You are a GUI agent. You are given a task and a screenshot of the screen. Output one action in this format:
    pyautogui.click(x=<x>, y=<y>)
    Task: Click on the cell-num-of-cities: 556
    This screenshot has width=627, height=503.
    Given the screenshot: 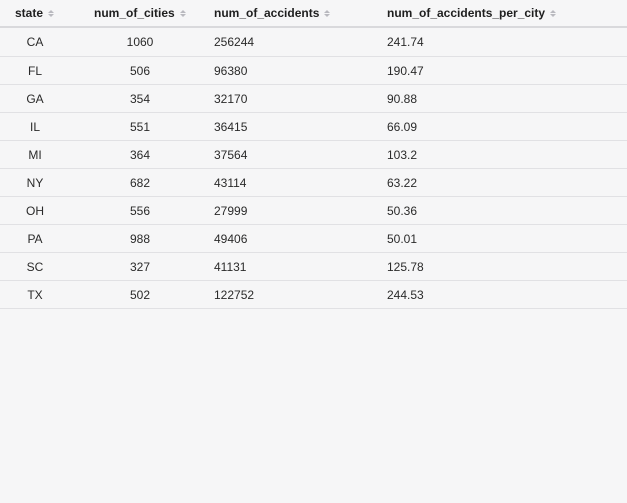 What is the action you would take?
    pyautogui.click(x=140, y=210)
    